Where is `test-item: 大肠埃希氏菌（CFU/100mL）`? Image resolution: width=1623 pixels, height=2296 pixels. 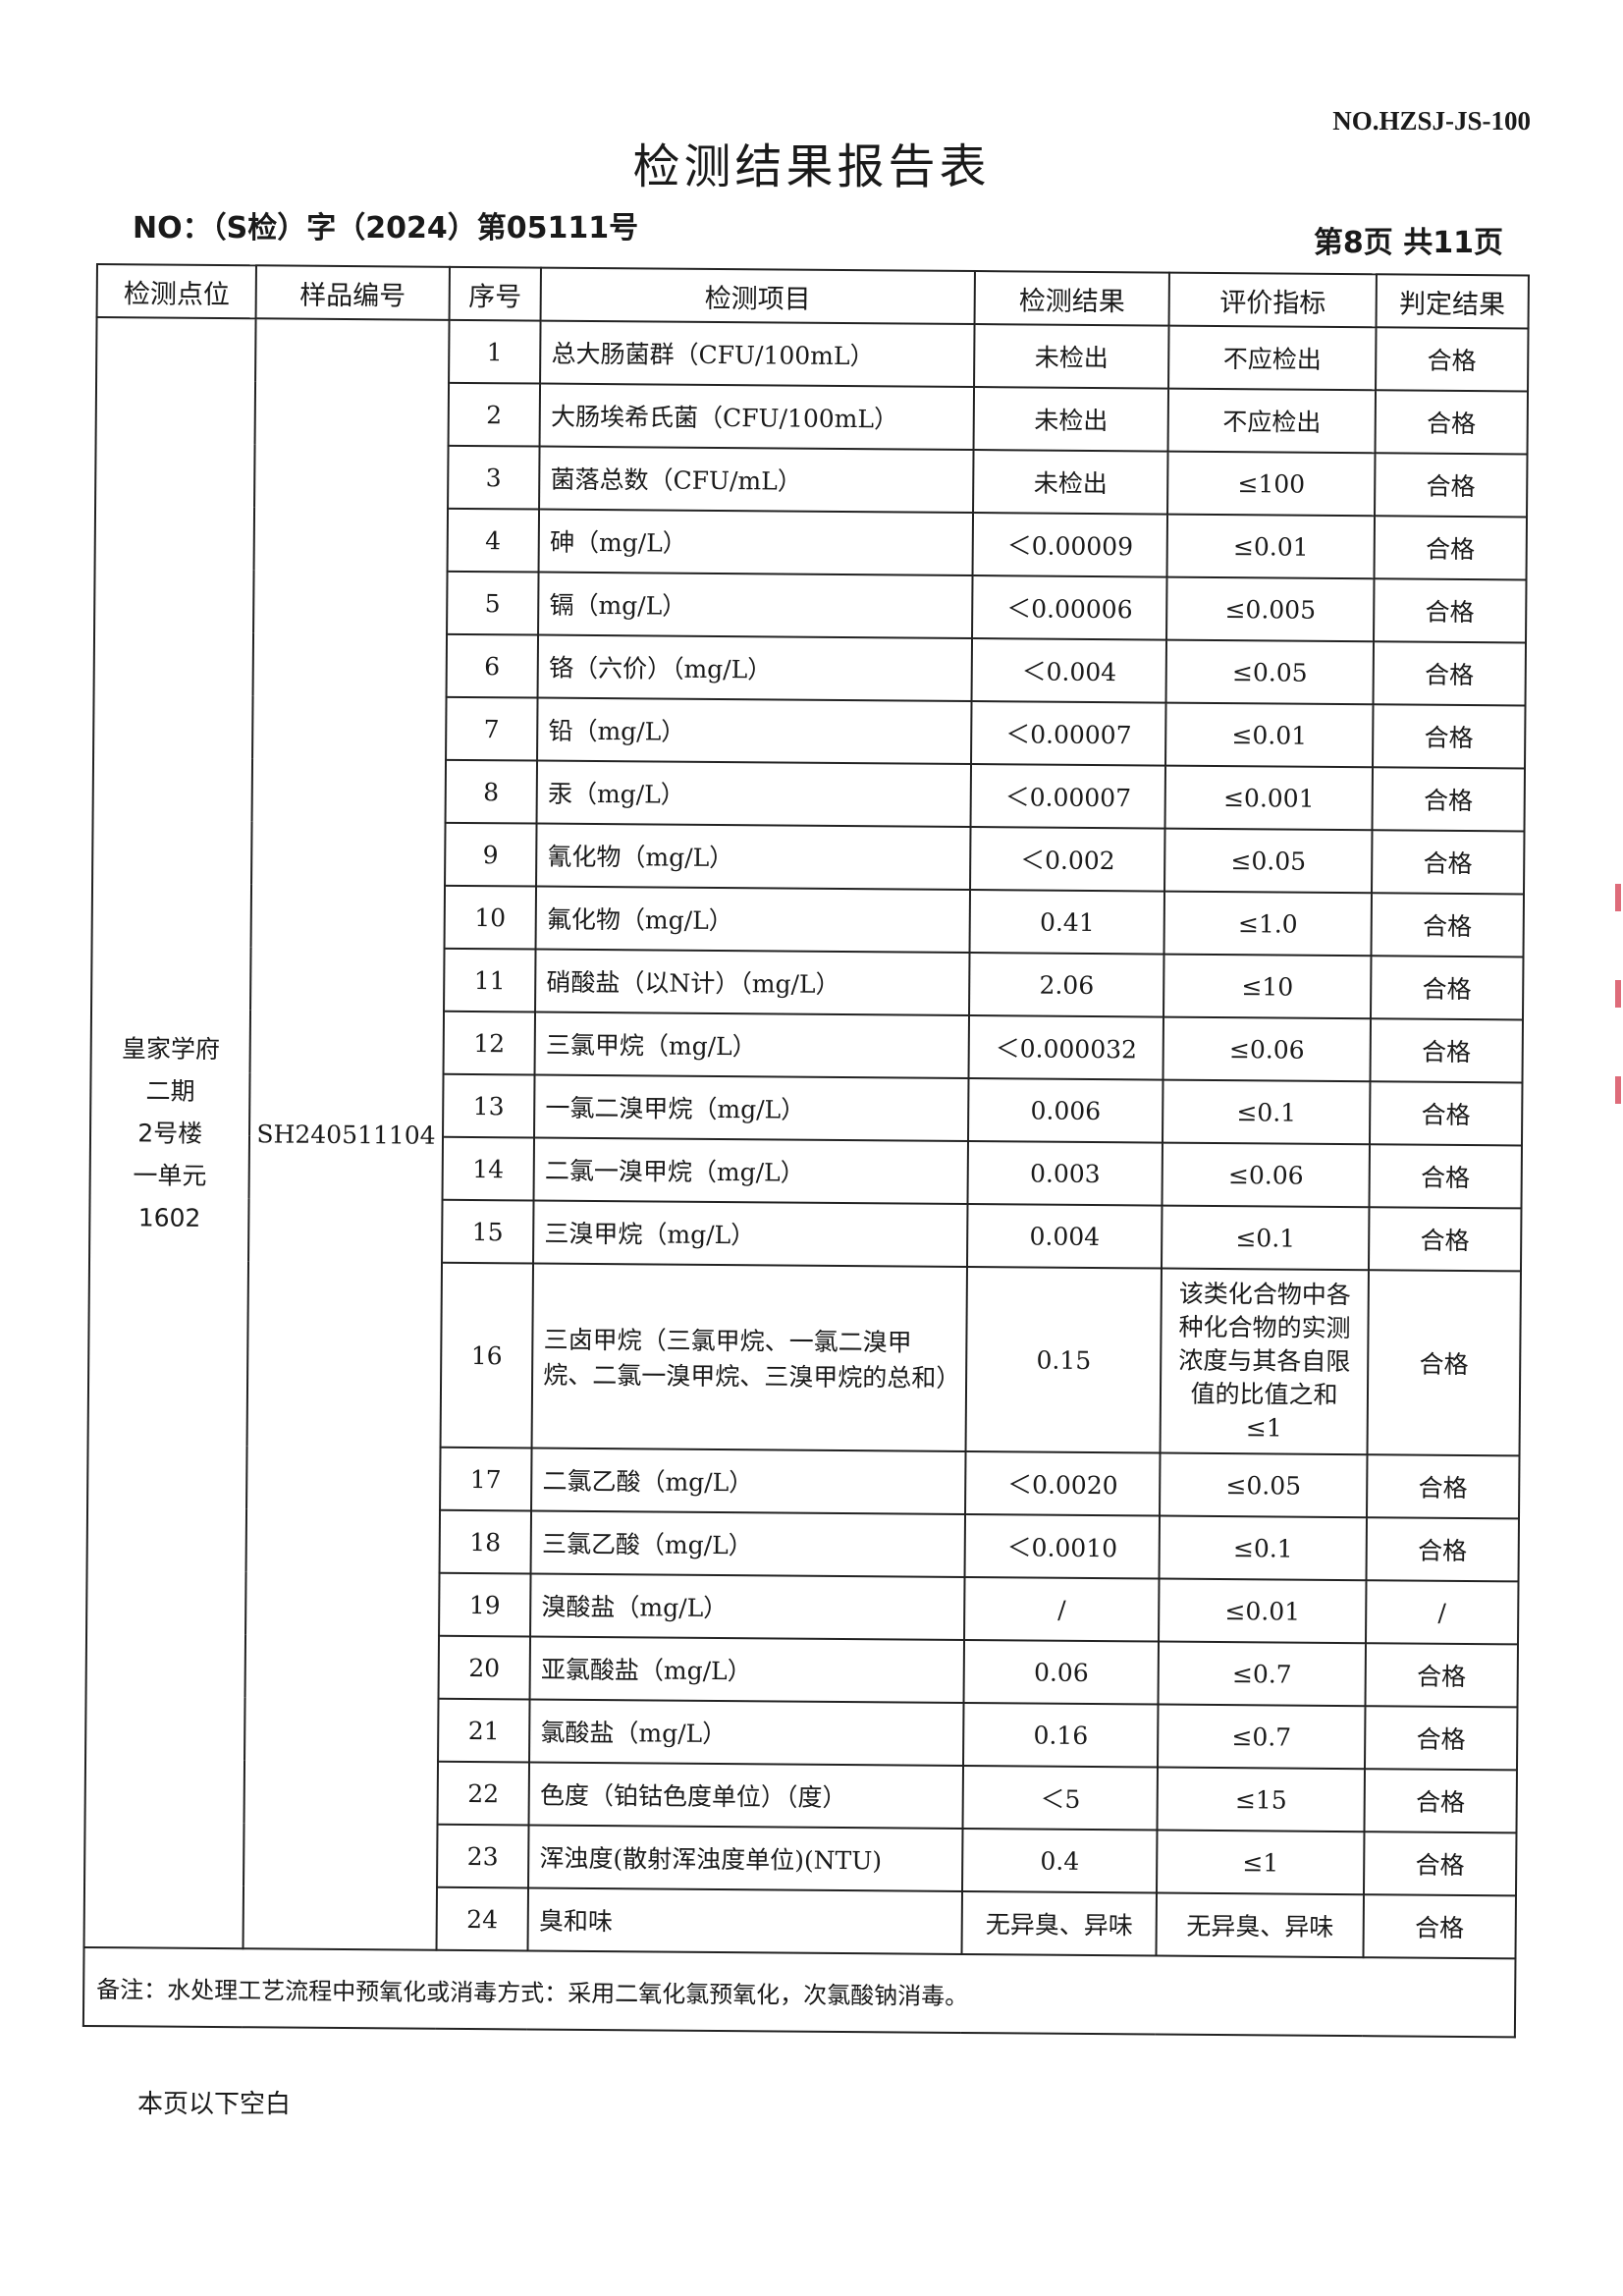
test-item: 大肠埃希氏菌（CFU/100mL） is located at coordinates (756, 417).